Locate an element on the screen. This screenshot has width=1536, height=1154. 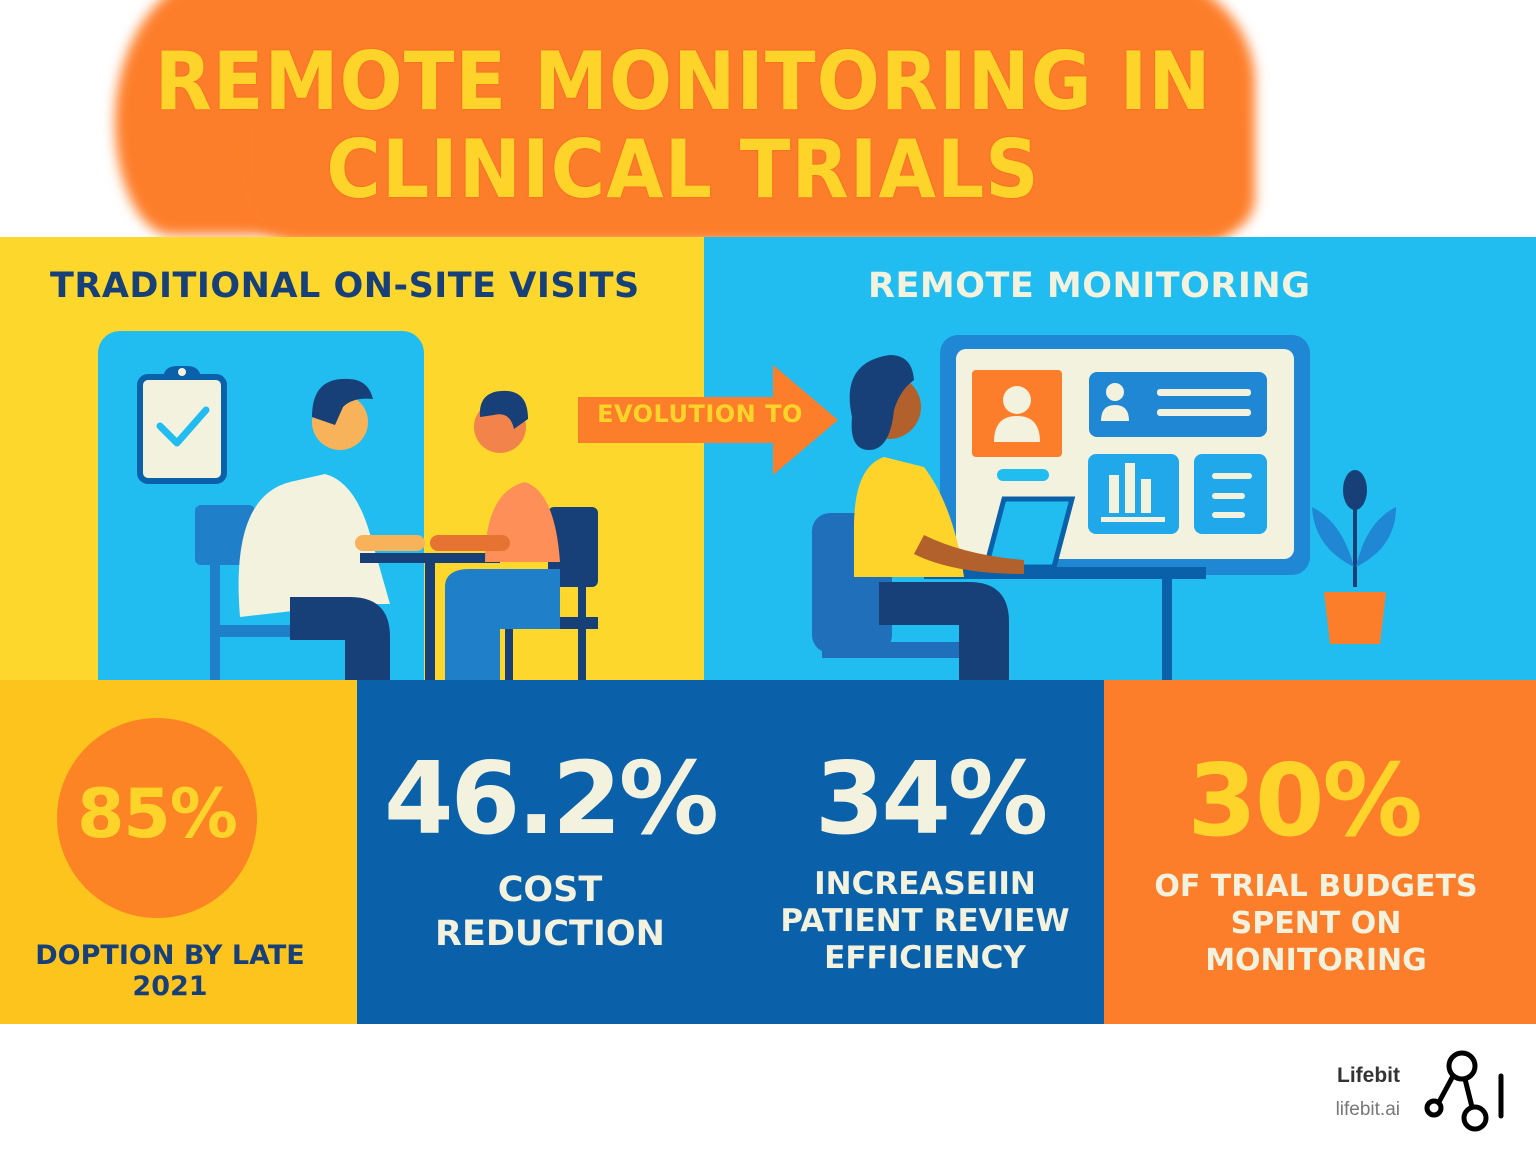
list-icon is located at coordinates (1230, 494).